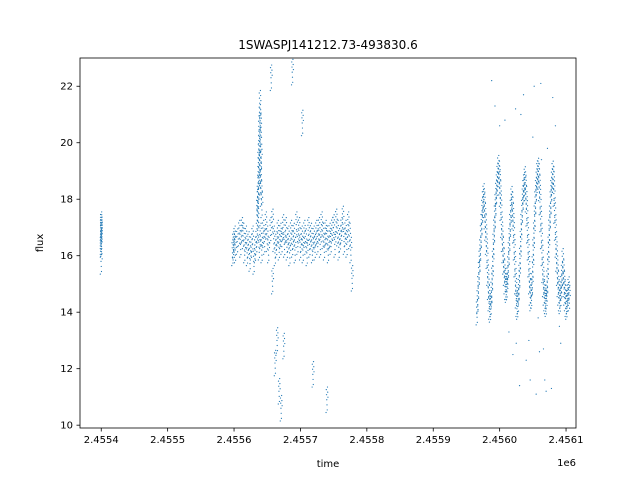  I want to click on chart-title: 1SWASPJ141212.73-493830.6, so click(328, 45).